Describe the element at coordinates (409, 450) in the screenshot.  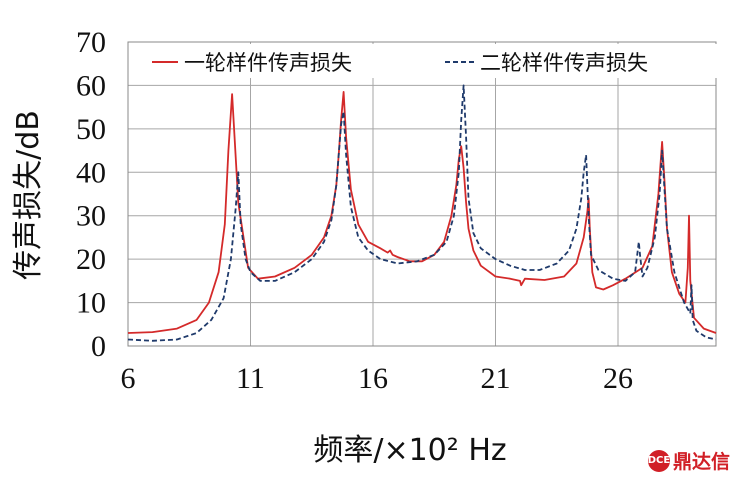
I see `x-axis-title: 频率/×10² Hz` at that location.